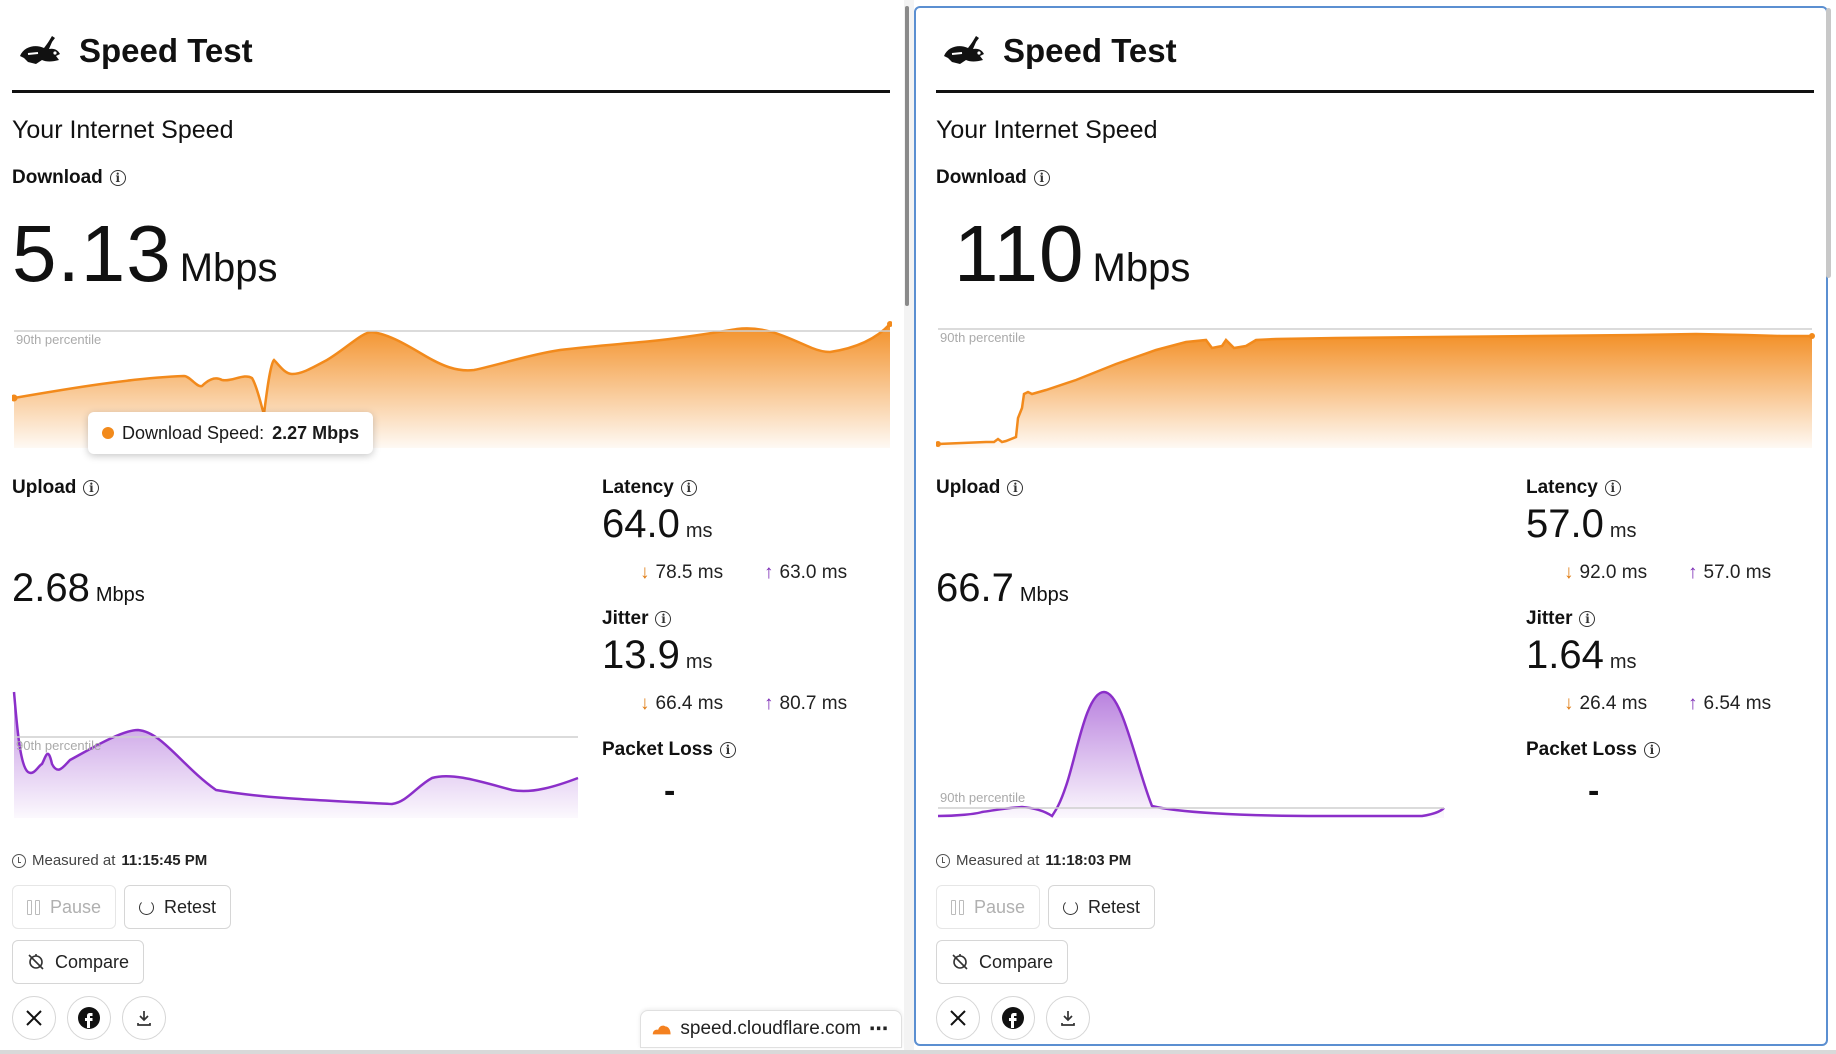 The image size is (1836, 1054). Describe the element at coordinates (661, 1030) in the screenshot. I see `cloudflare-logo-icon` at that location.